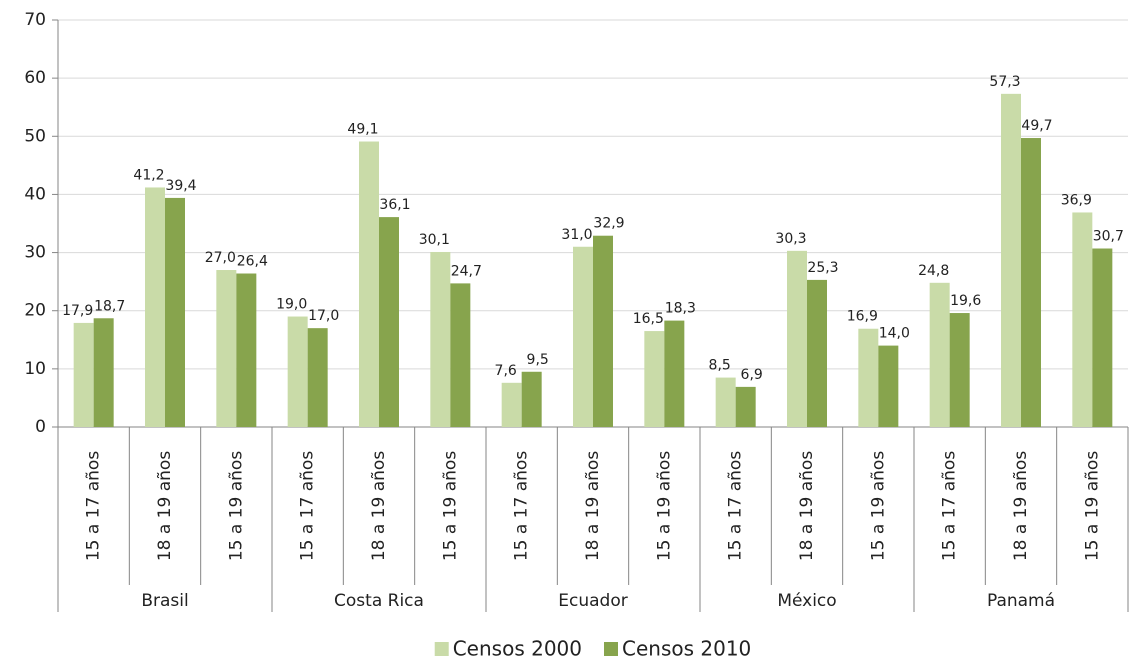 The width and height of the screenshot is (1137, 663). I want to click on value-label: 57,3, so click(1004, 82).